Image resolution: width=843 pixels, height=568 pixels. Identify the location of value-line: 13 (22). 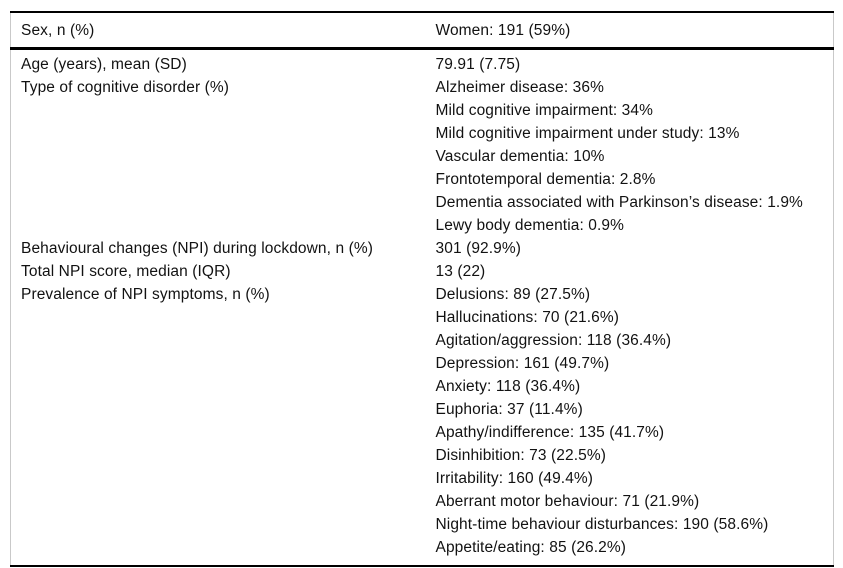
(460, 271).